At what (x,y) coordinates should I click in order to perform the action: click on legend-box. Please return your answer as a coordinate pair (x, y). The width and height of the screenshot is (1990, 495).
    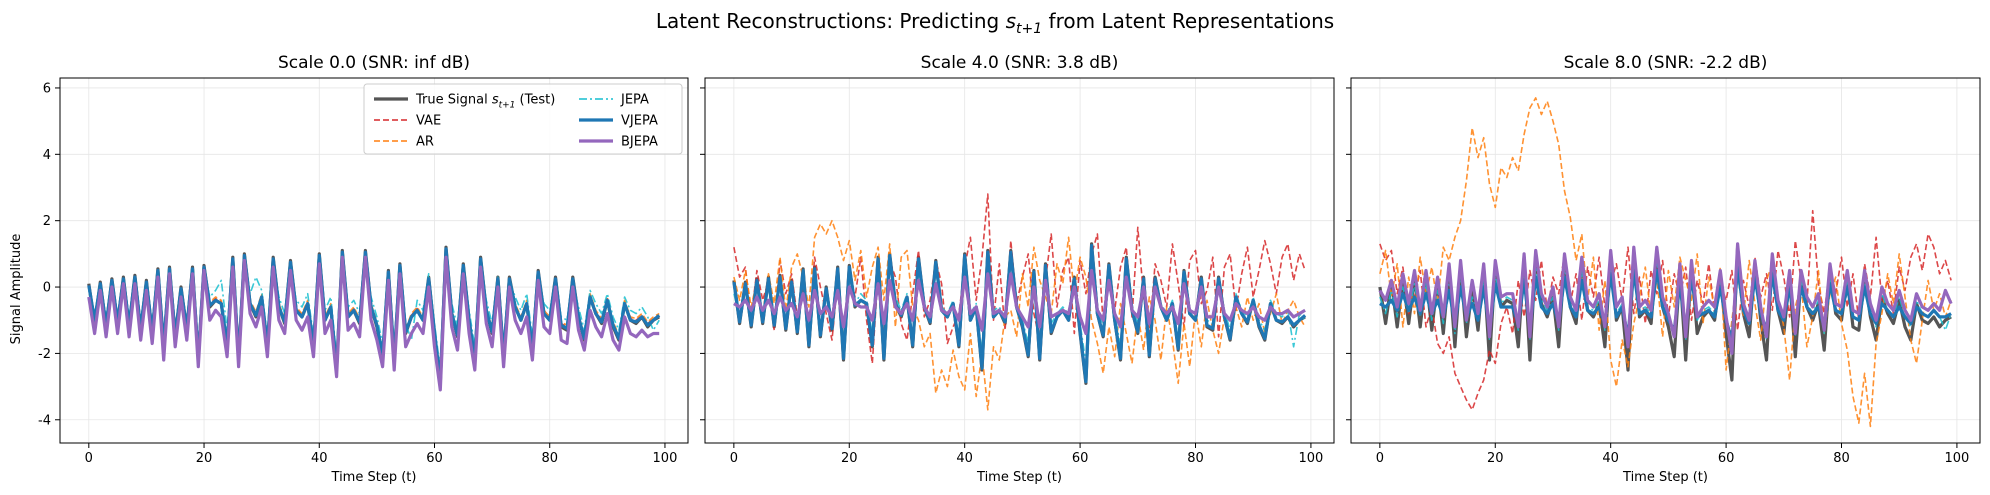
    Looking at the image, I should click on (523, 119).